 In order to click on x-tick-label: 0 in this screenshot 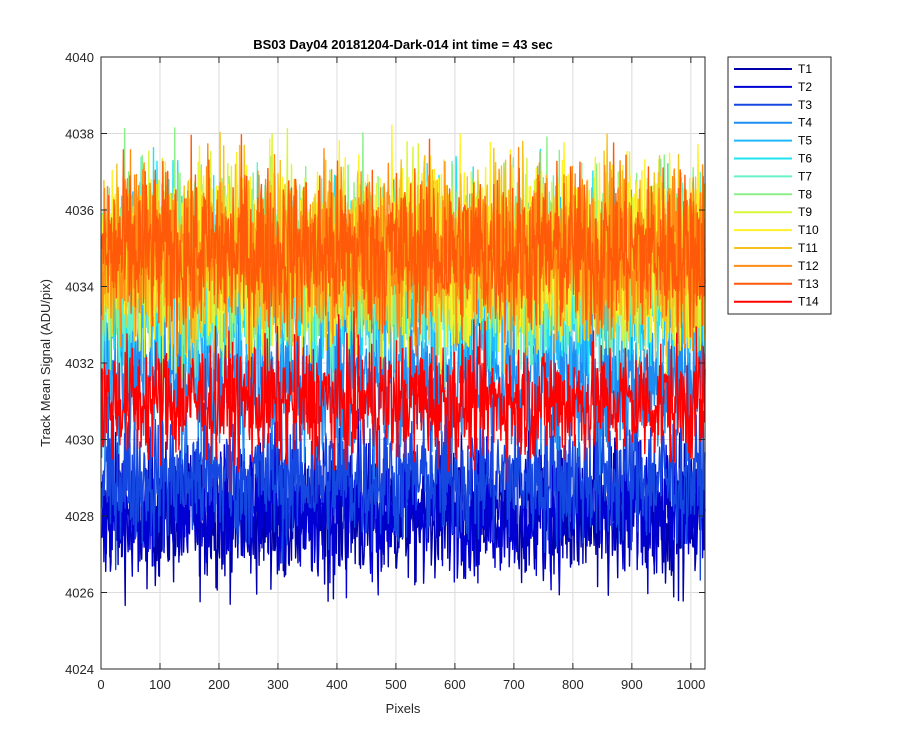, I will do `click(100, 684)`.